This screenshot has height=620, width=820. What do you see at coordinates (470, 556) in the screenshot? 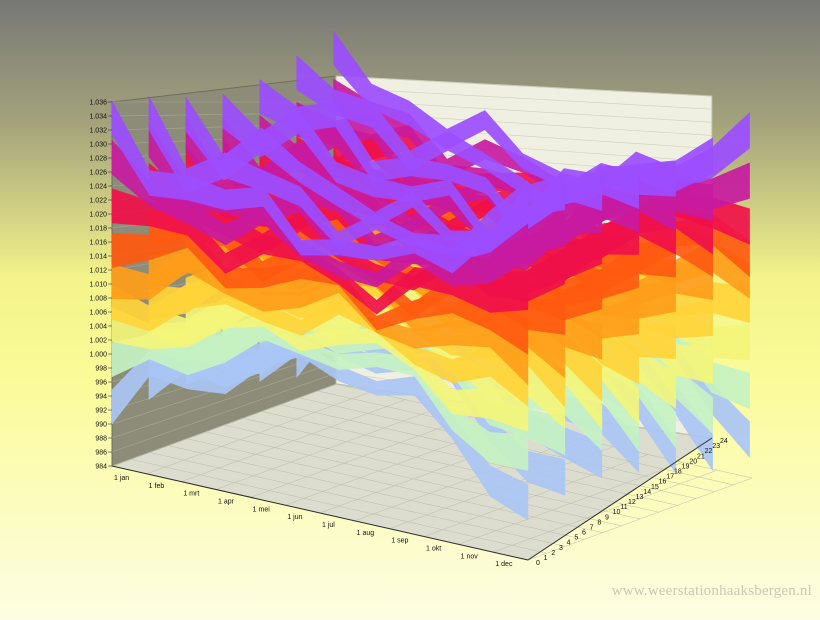
I see `x-tick-label: 1 nov` at bounding box center [470, 556].